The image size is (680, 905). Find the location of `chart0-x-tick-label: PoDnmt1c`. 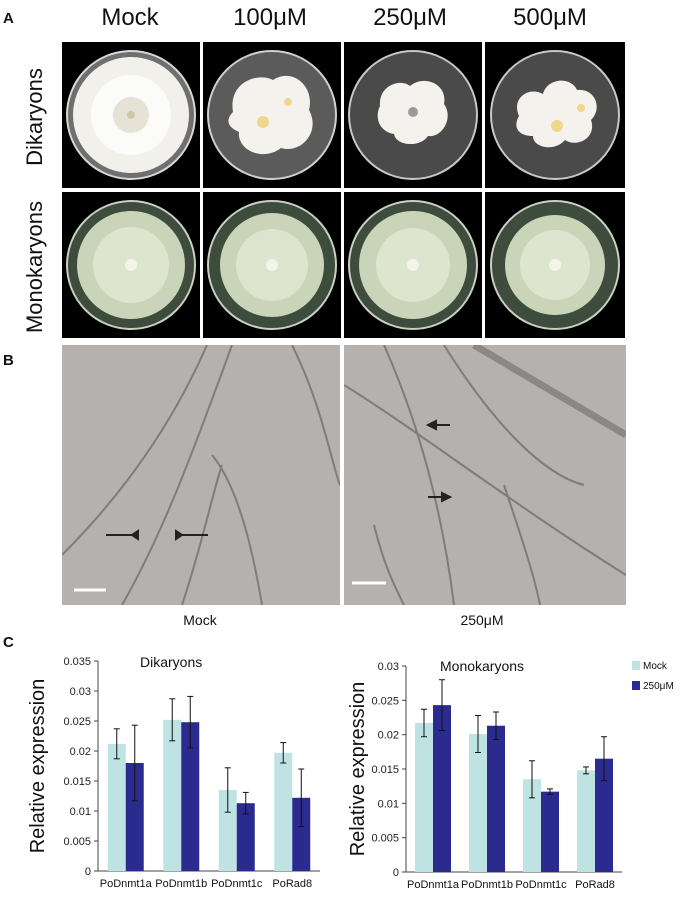

chart0-x-tick-label: PoDnmt1c is located at coordinates (237, 884).